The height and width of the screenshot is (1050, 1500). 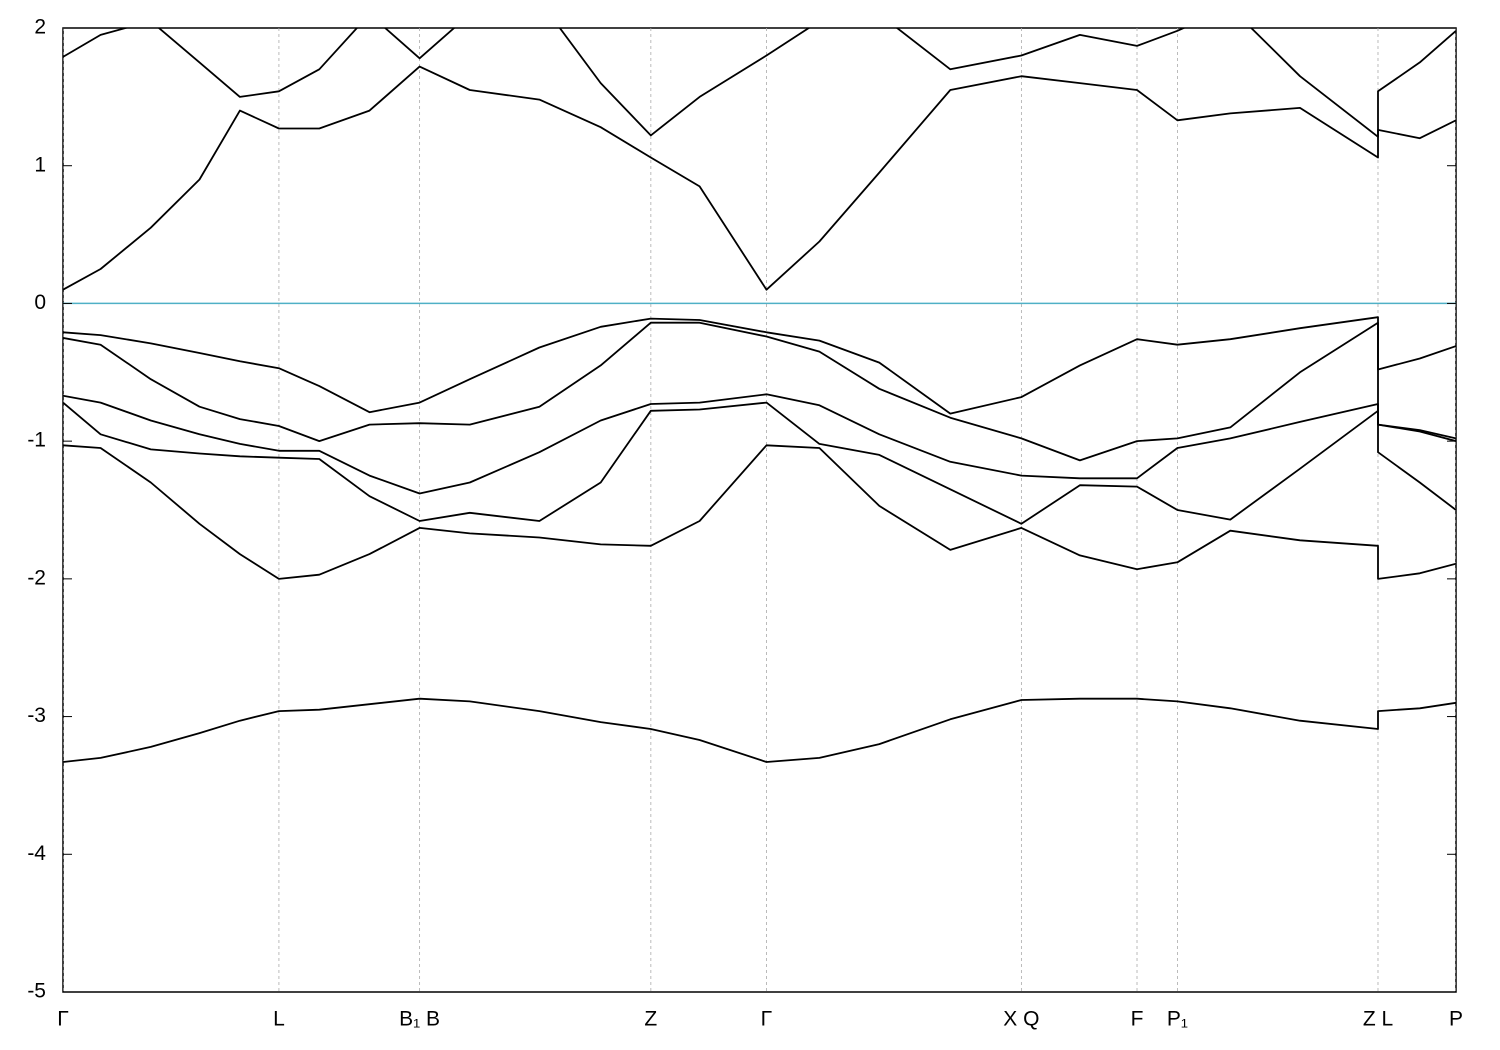 What do you see at coordinates (1137, 1019) in the screenshot?
I see `x-tick-label: F` at bounding box center [1137, 1019].